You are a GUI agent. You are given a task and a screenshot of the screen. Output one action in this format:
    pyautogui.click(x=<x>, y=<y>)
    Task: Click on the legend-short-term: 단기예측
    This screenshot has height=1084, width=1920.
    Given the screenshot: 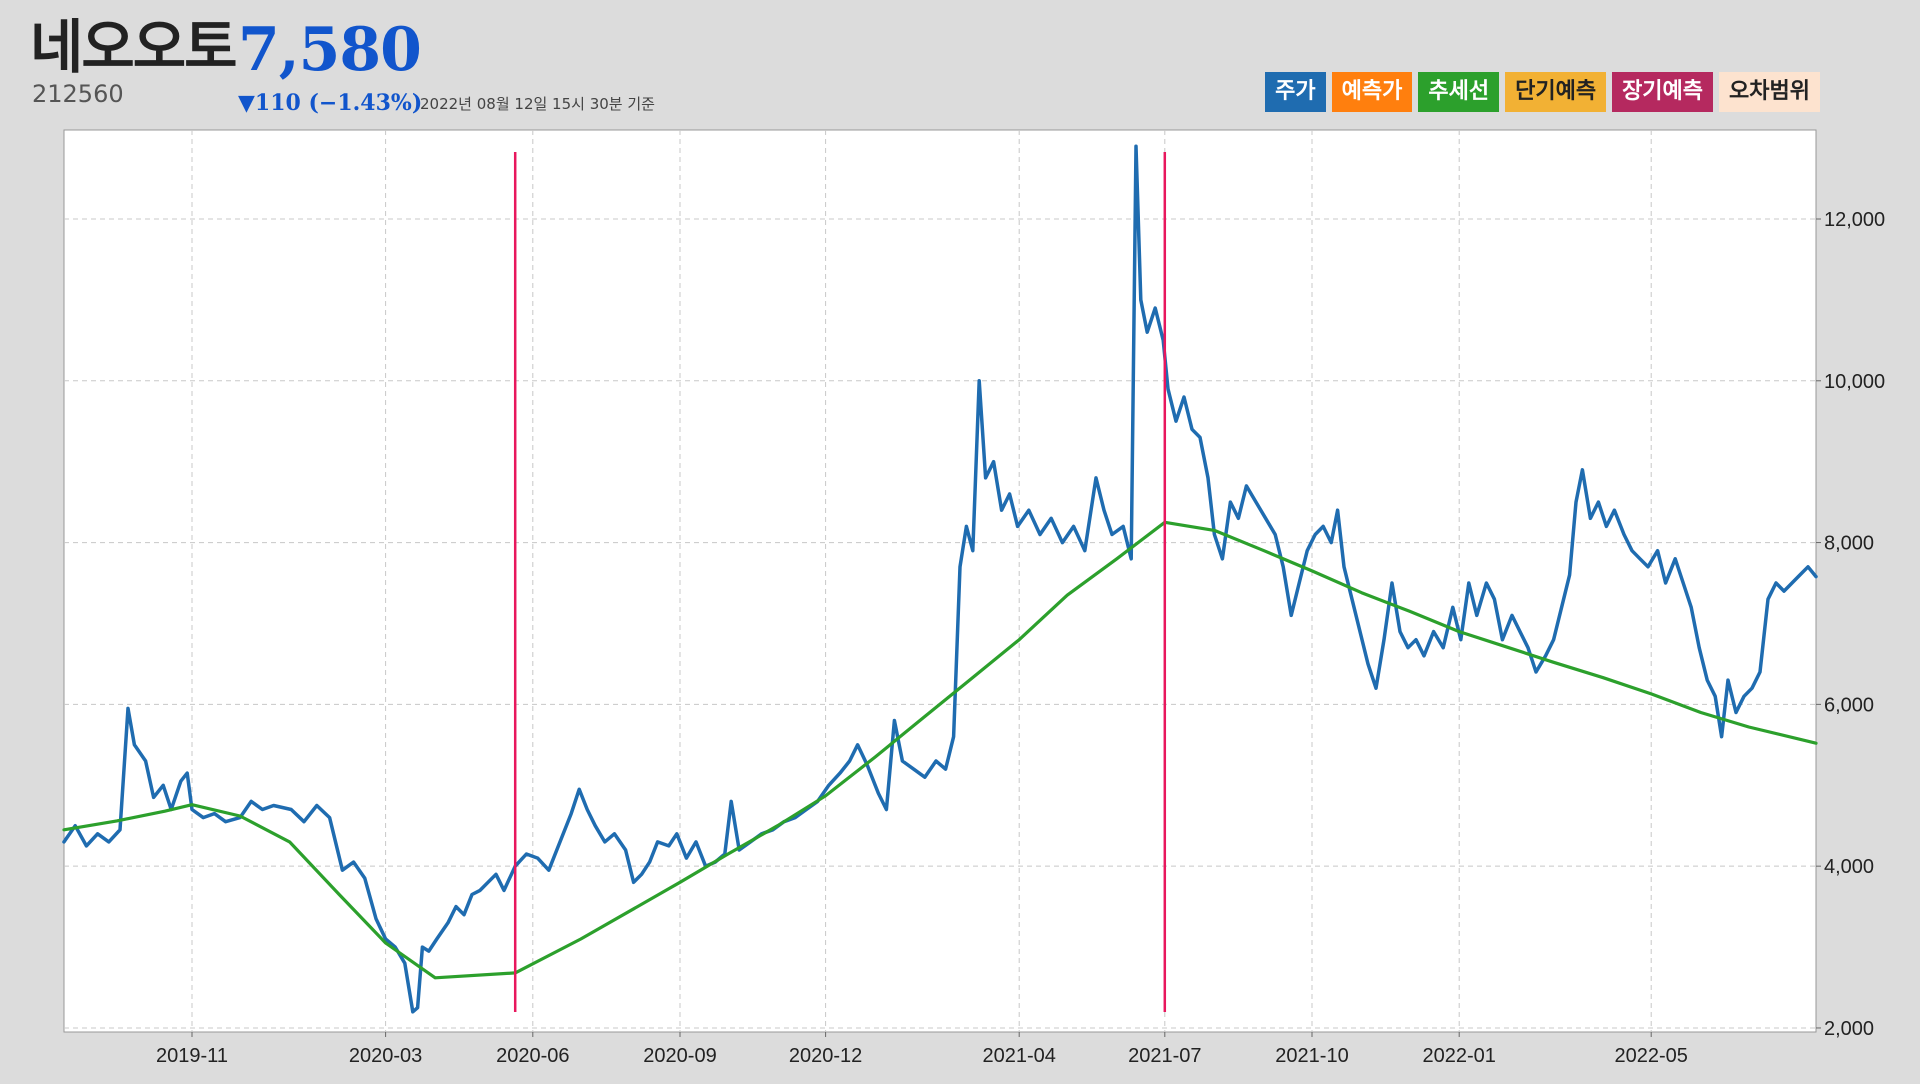 What is the action you would take?
    pyautogui.click(x=1556, y=92)
    